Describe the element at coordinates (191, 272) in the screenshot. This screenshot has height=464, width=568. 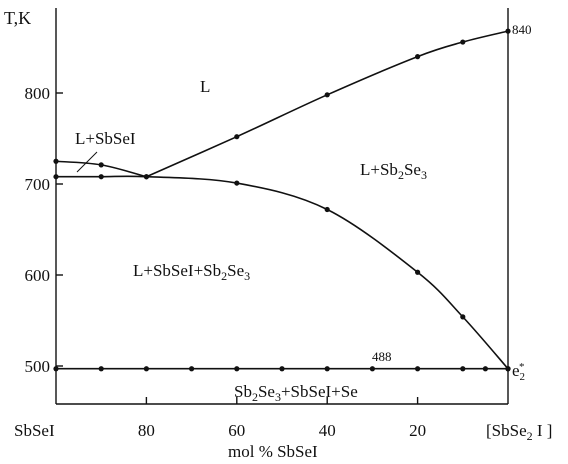
I see `region-L-SbSeI-Sb2Se3: L+SbSeI+Sb2Se3` at that location.